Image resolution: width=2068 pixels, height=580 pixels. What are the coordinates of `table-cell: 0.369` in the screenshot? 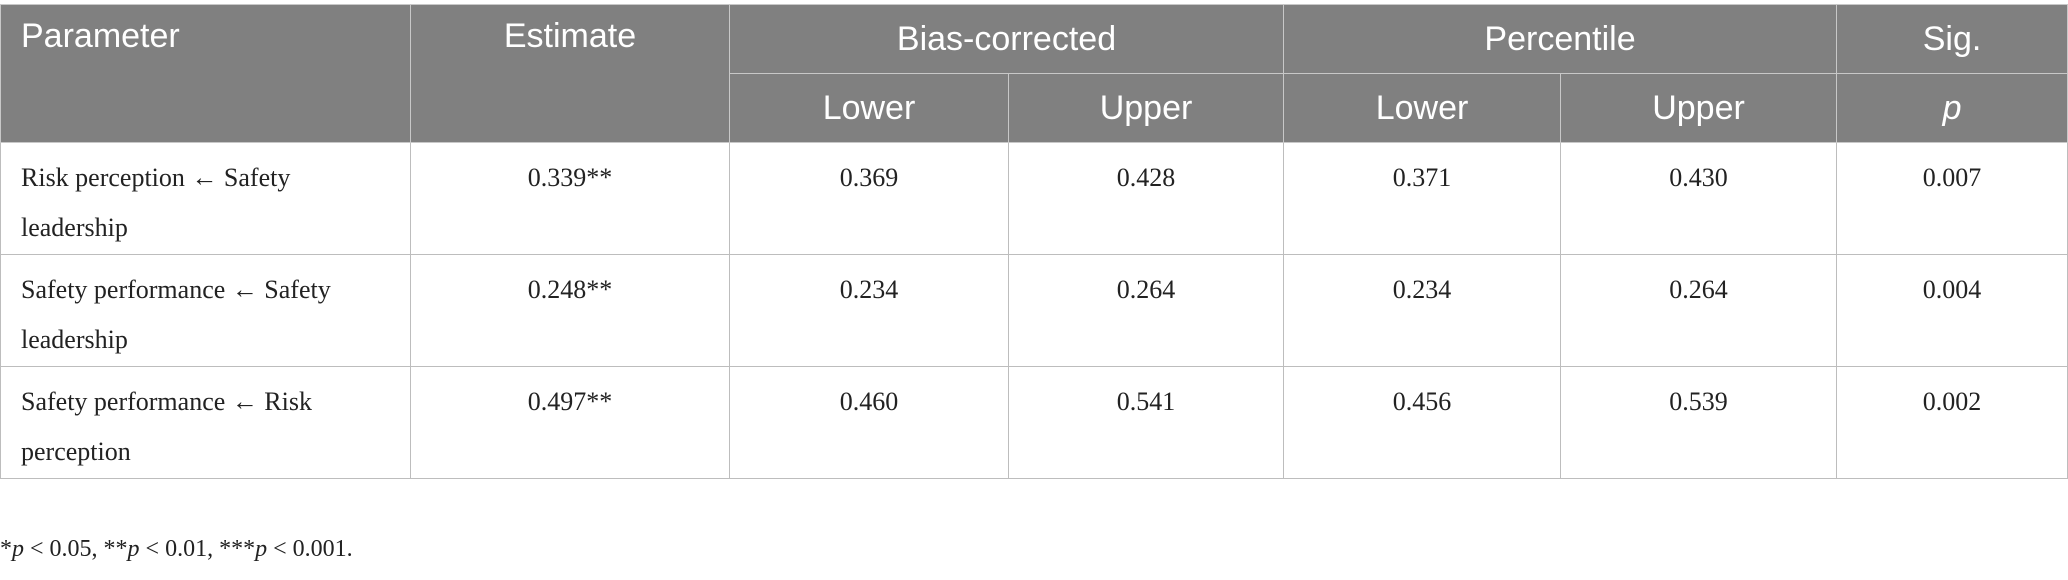 It's located at (869, 198).